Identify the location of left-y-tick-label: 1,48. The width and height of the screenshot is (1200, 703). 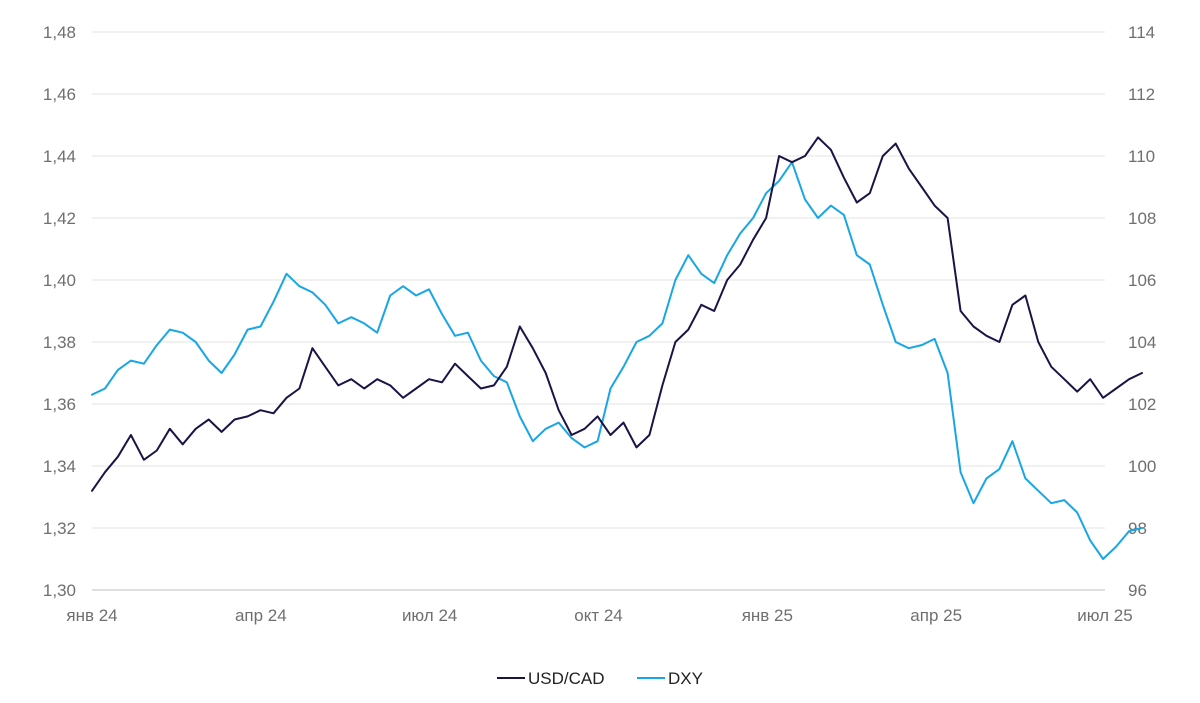
(59, 32).